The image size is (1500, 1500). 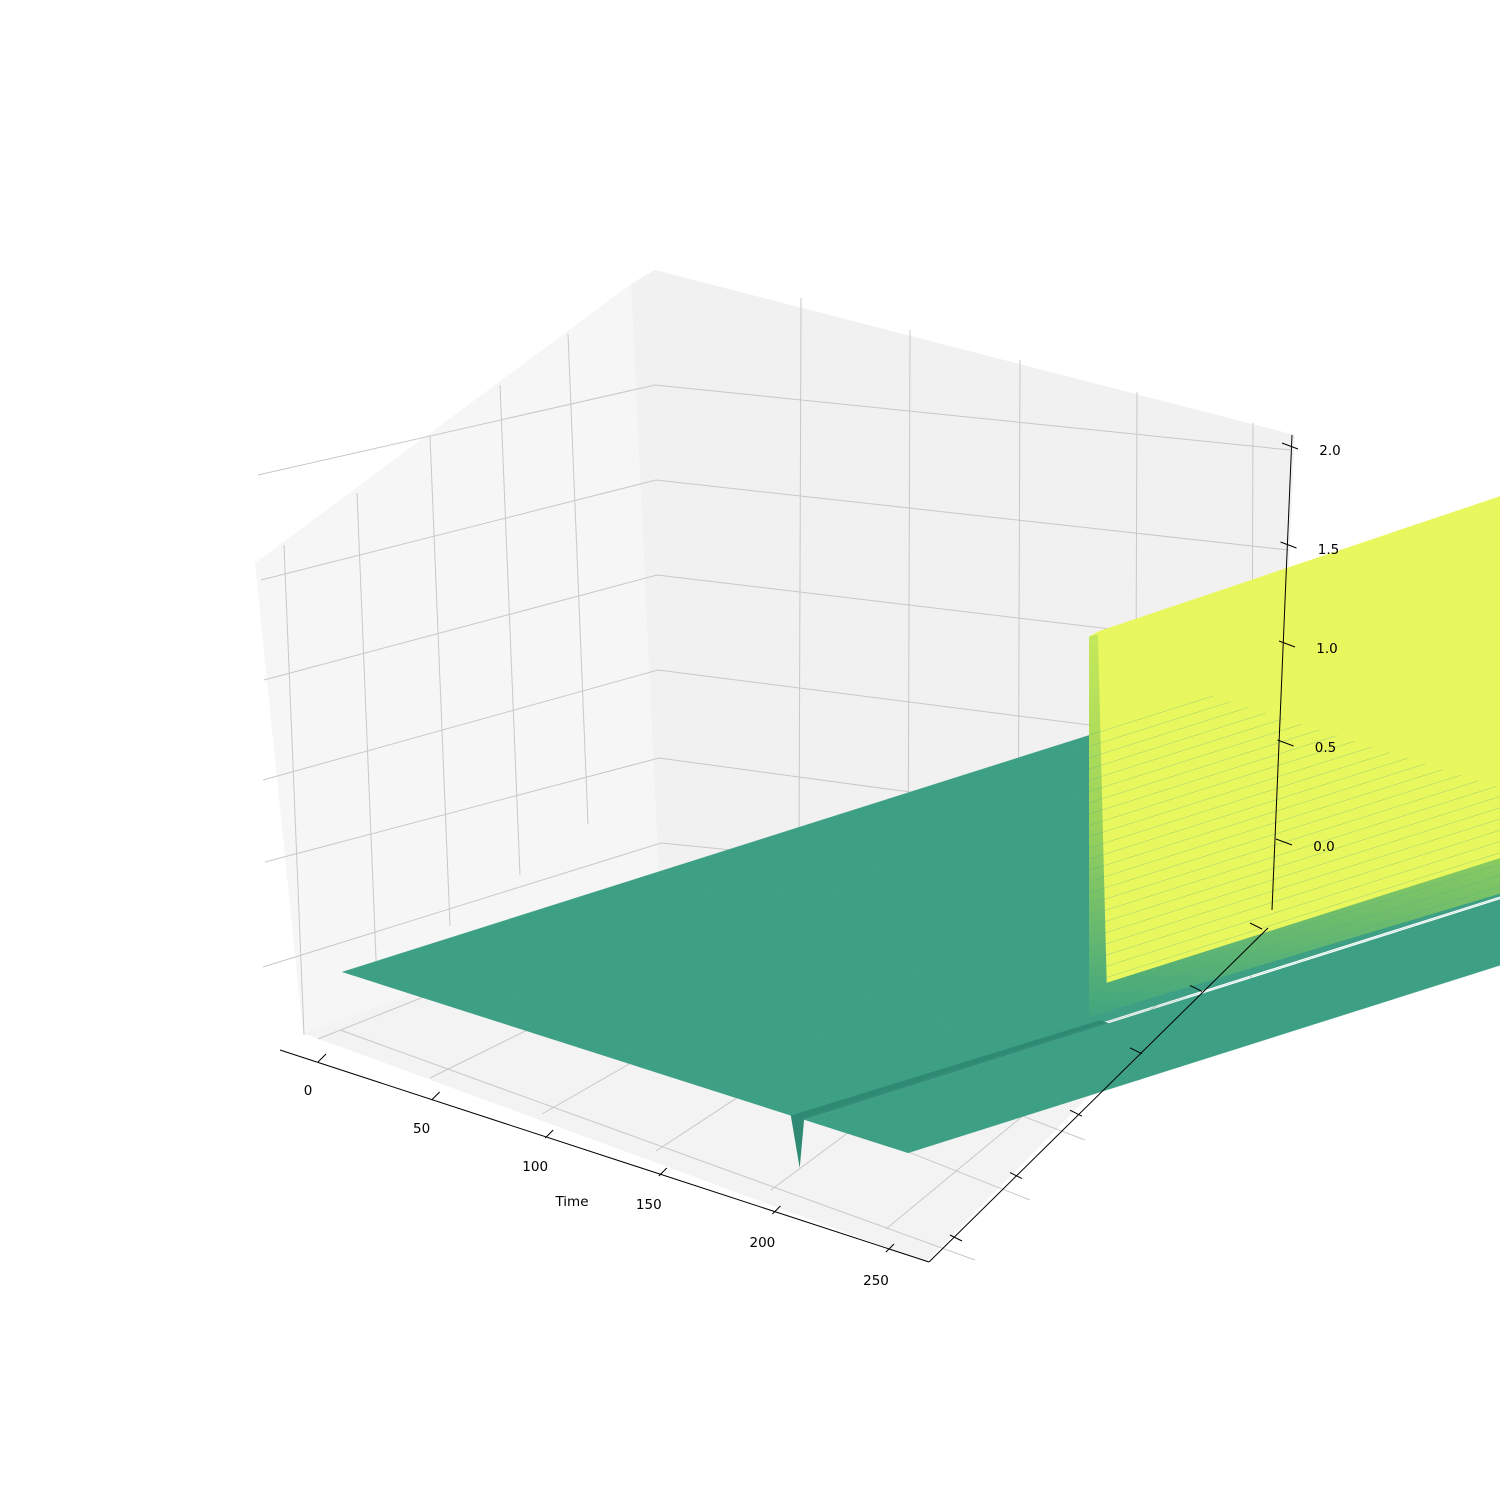 I want to click on left-pane, so click(x=457, y=658).